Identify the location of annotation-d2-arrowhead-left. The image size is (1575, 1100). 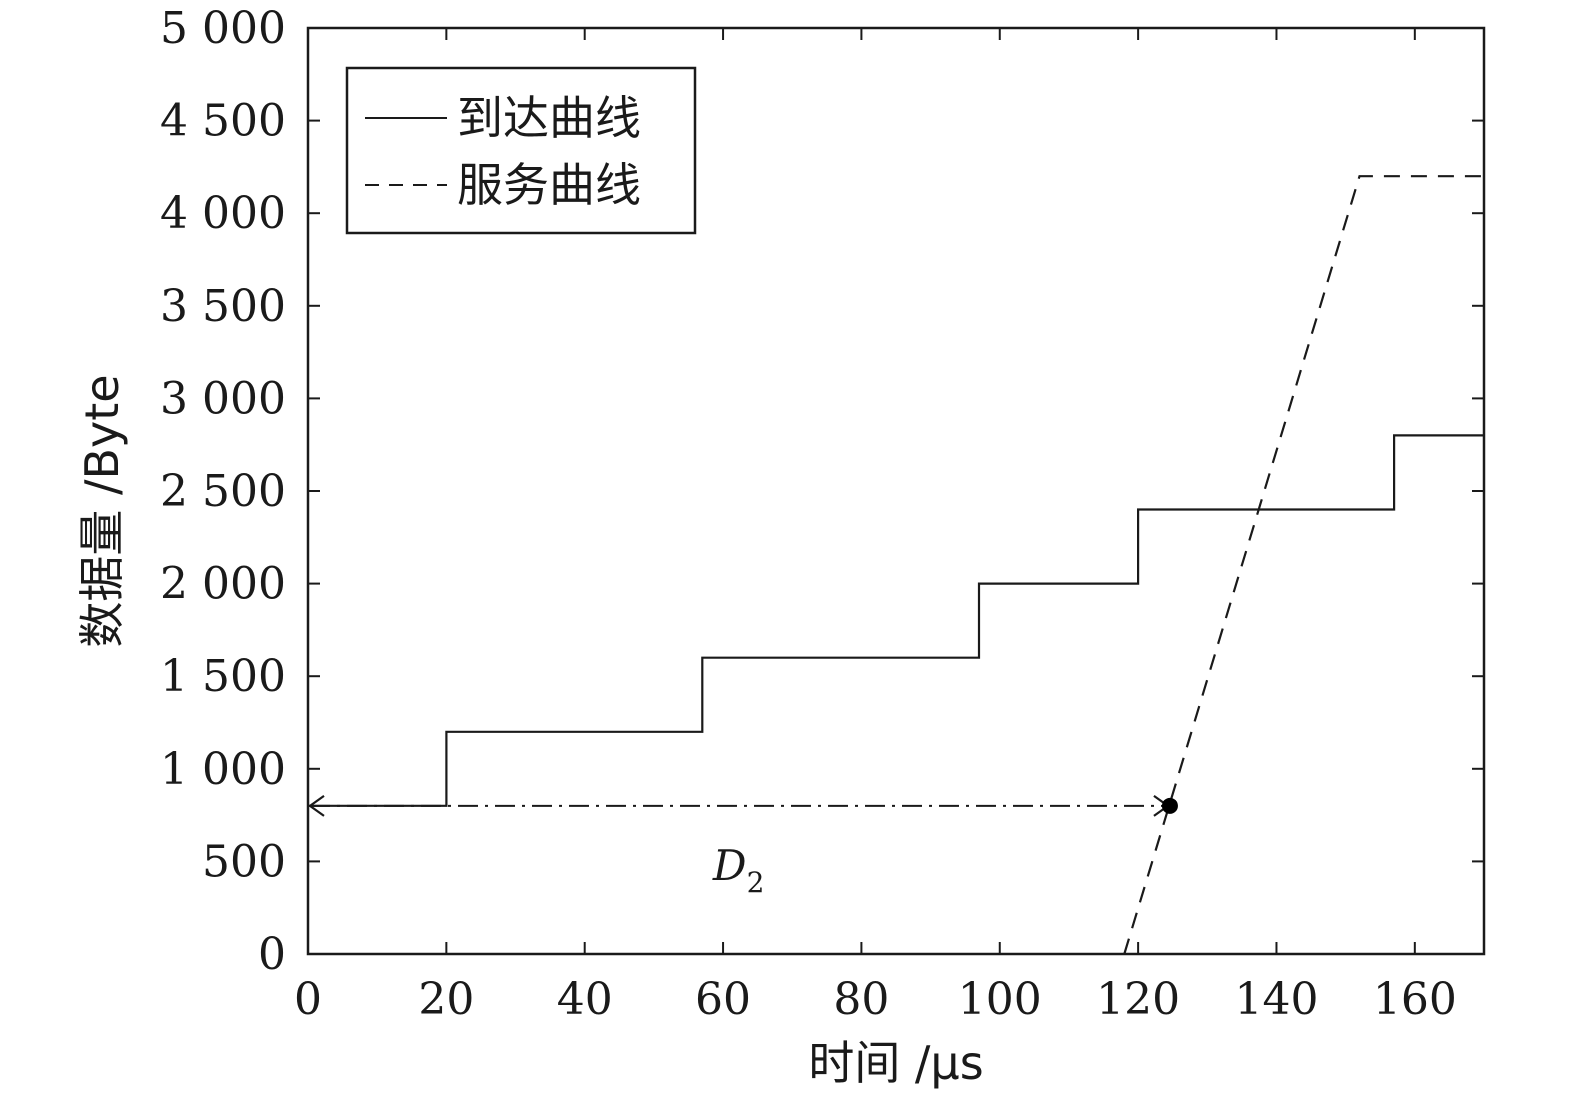
(316, 805).